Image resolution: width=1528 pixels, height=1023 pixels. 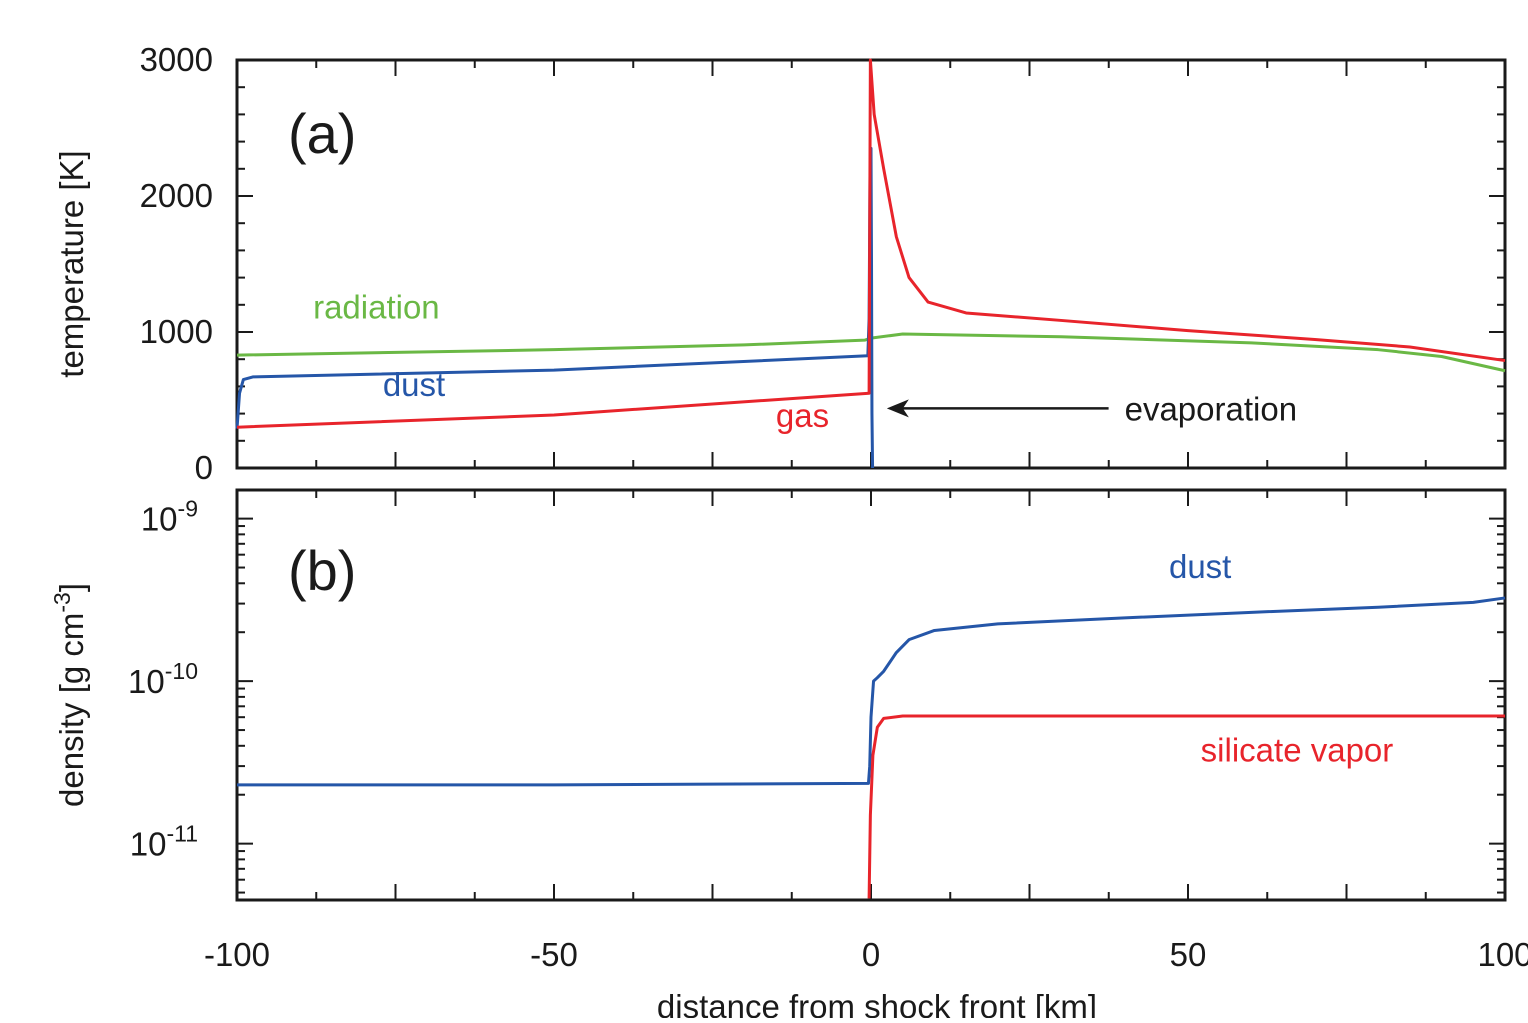 I want to click on x-tick-label: -100, so click(x=237, y=954).